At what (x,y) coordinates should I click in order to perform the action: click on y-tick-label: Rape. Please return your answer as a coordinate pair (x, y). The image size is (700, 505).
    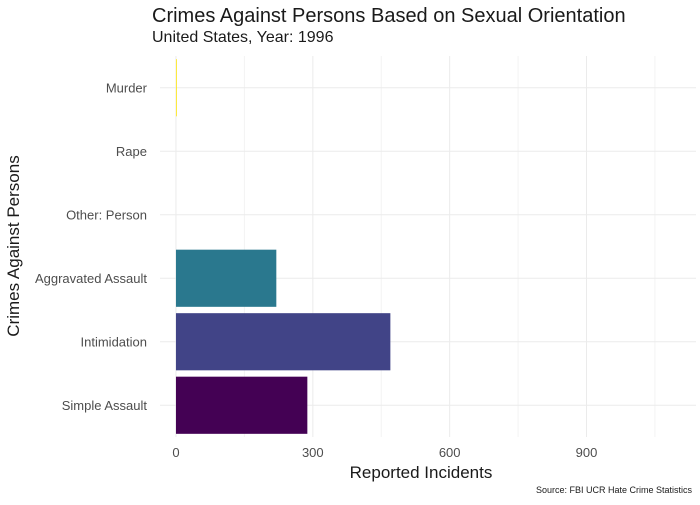
    Looking at the image, I should click on (131, 151).